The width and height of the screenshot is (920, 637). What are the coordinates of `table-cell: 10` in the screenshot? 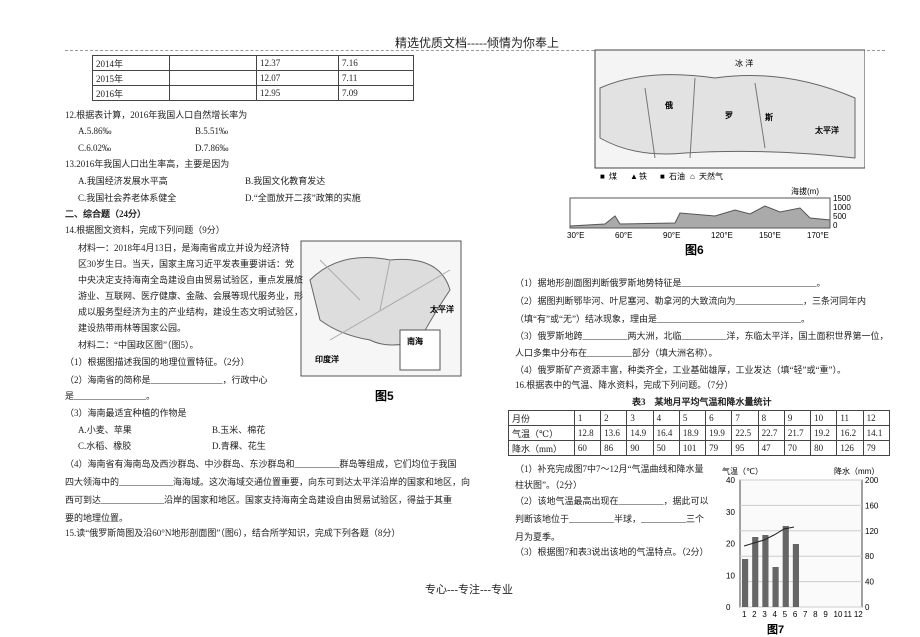 It's located at (824, 418).